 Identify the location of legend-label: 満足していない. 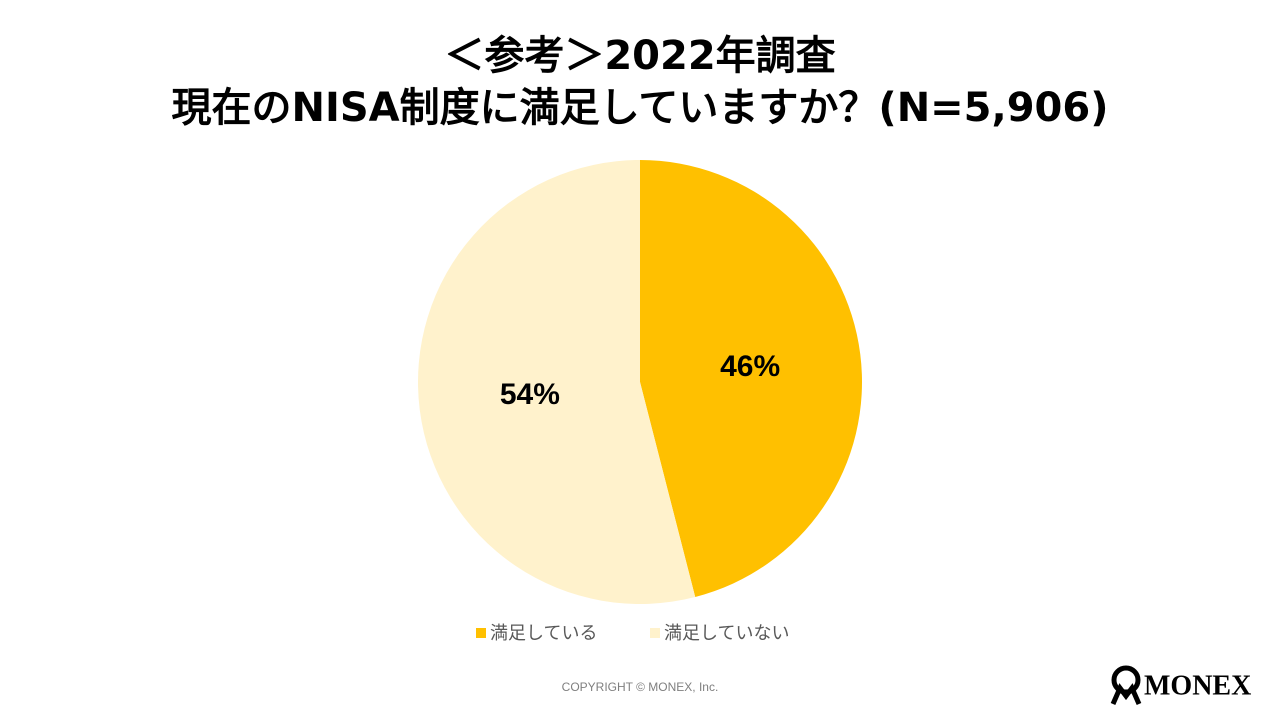
(726, 633).